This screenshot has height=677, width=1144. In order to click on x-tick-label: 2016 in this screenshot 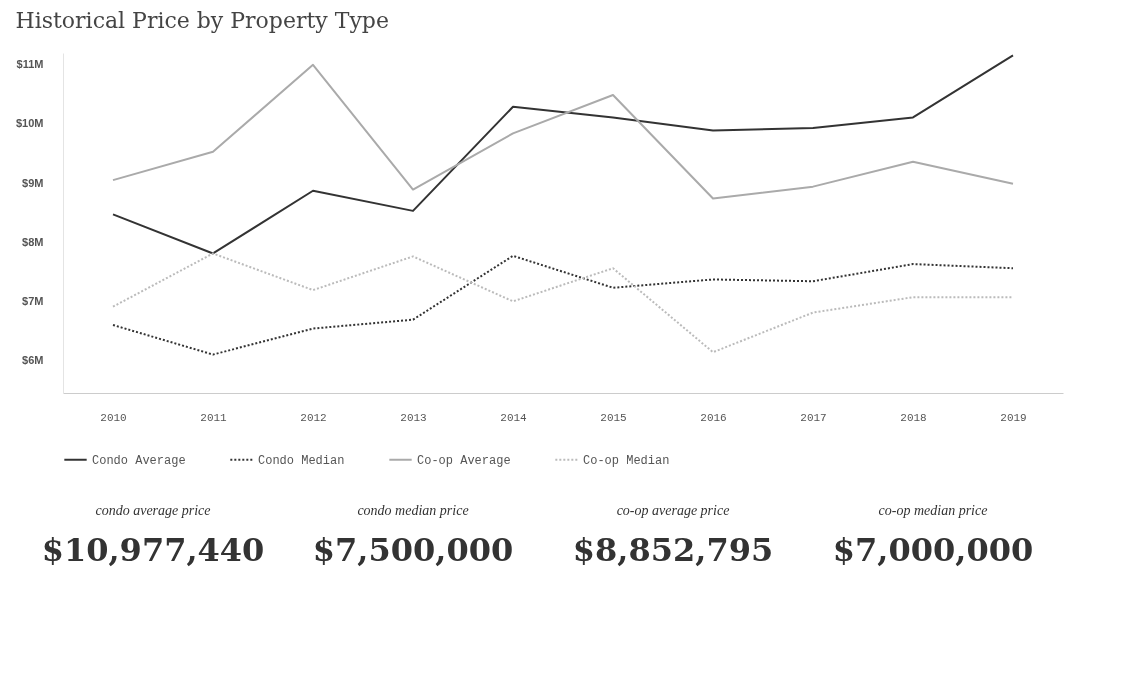, I will do `click(713, 417)`.